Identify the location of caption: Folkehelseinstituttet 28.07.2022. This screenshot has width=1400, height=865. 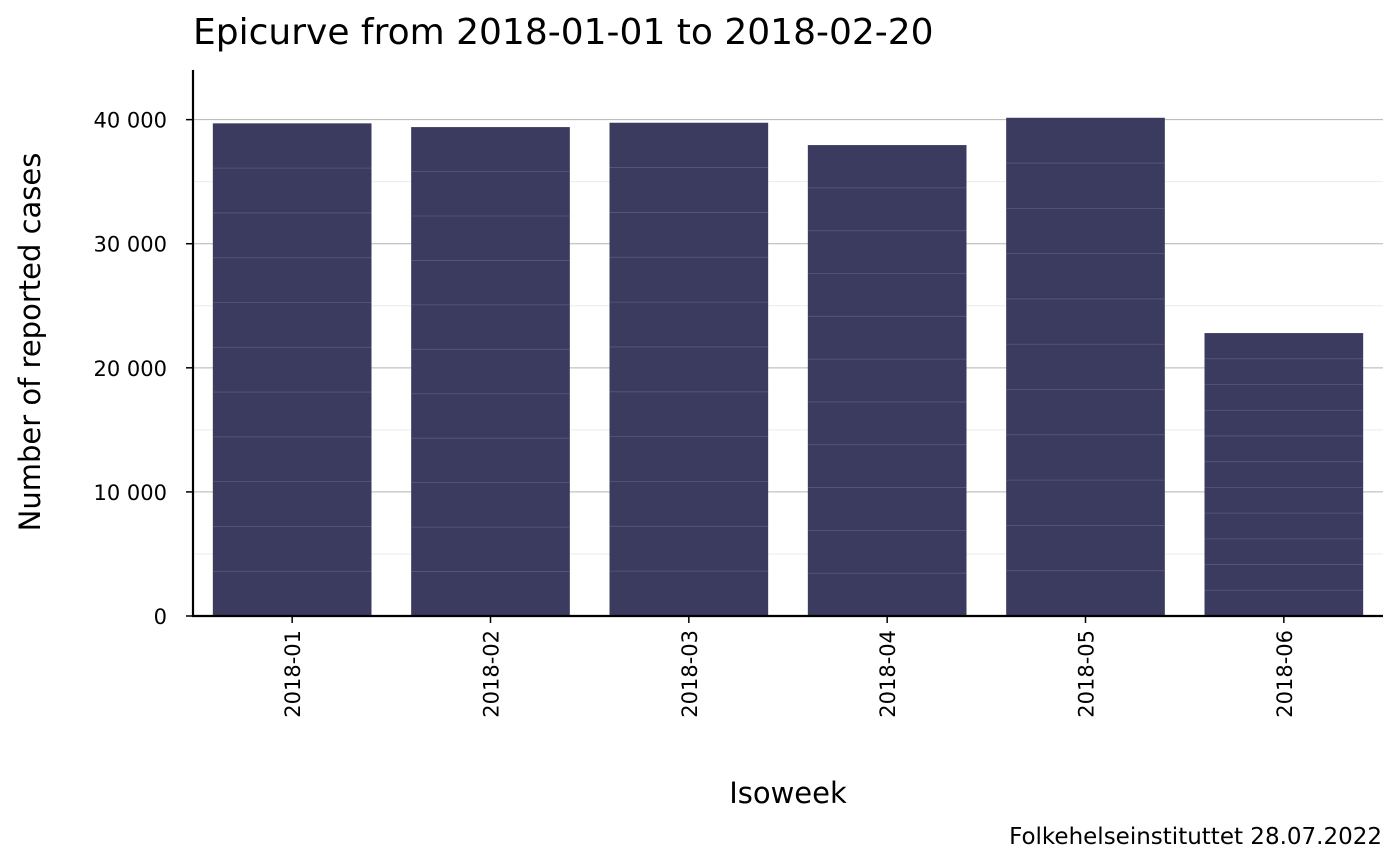
(1195, 837).